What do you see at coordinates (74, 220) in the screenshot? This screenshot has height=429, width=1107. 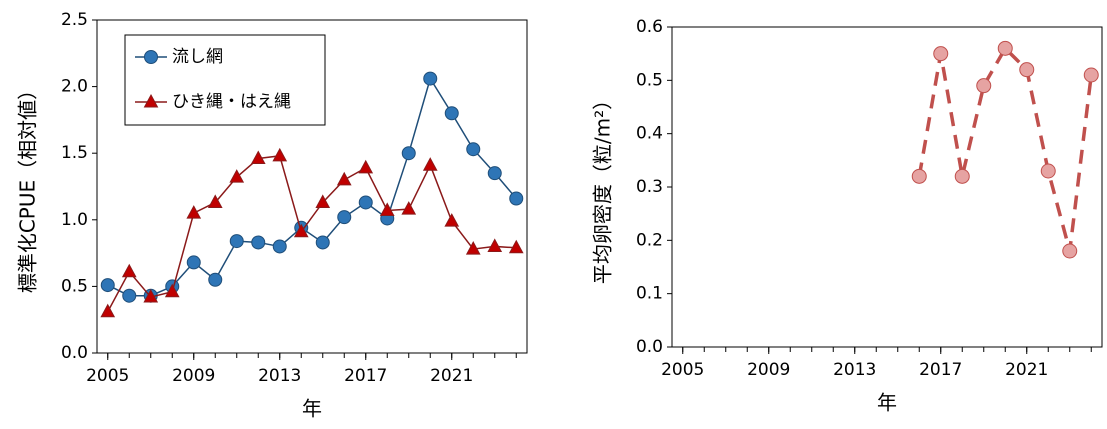 I see `y-tick-label: 1.0` at bounding box center [74, 220].